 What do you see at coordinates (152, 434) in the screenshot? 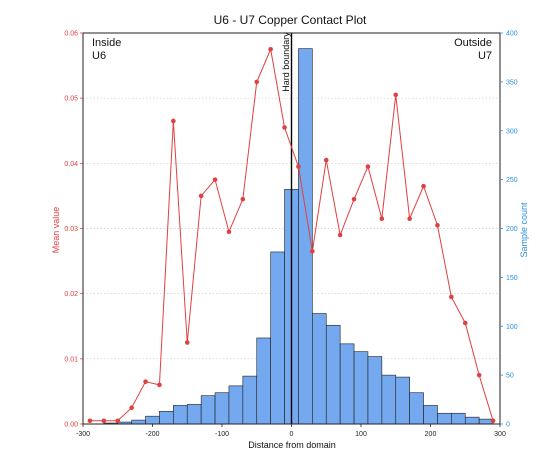
I see `x-tick-label: -200` at bounding box center [152, 434].